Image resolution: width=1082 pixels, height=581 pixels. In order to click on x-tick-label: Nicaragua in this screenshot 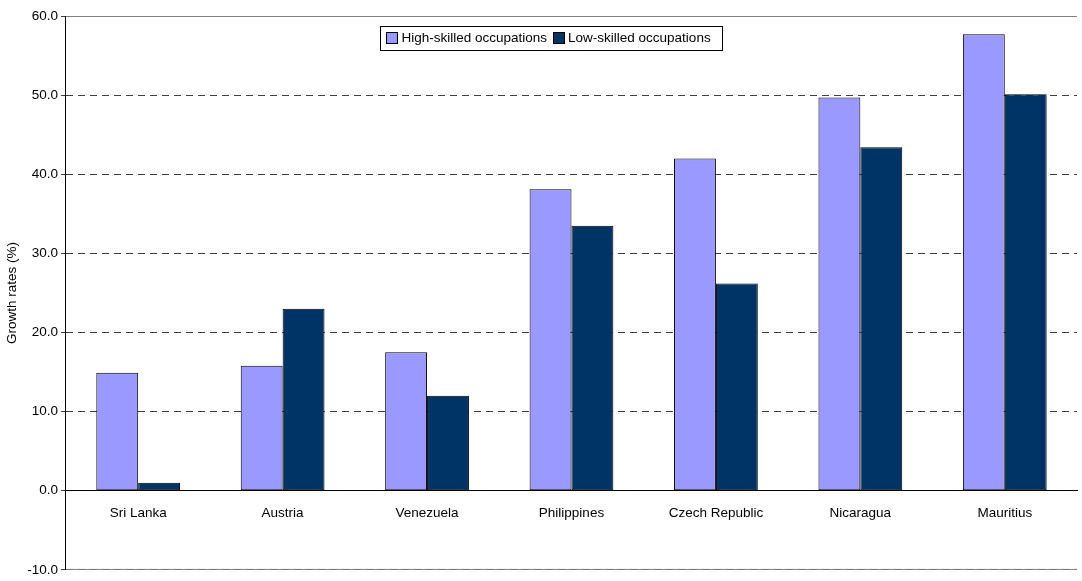, I will do `click(860, 512)`.